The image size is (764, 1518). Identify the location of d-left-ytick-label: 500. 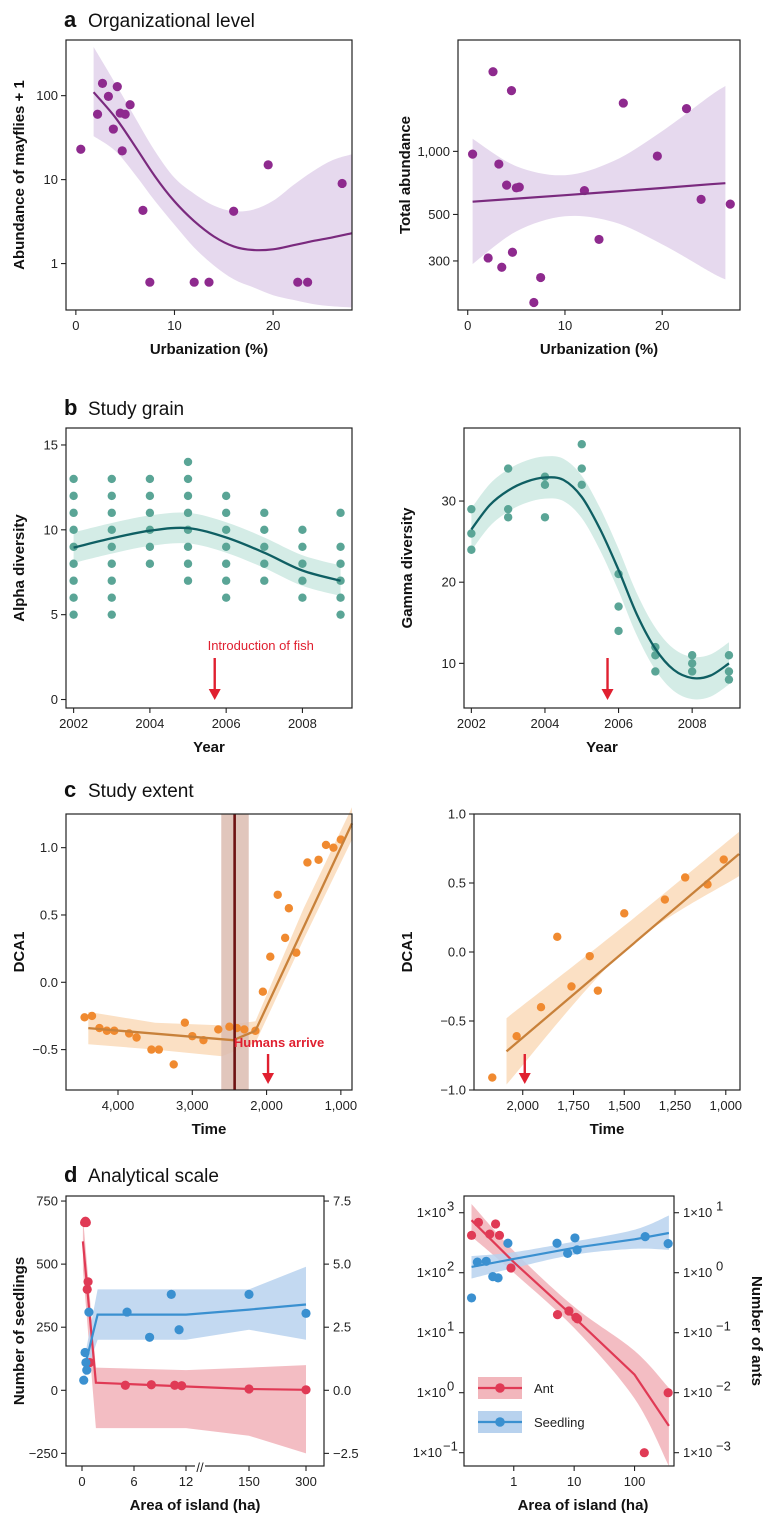
(47, 1264).